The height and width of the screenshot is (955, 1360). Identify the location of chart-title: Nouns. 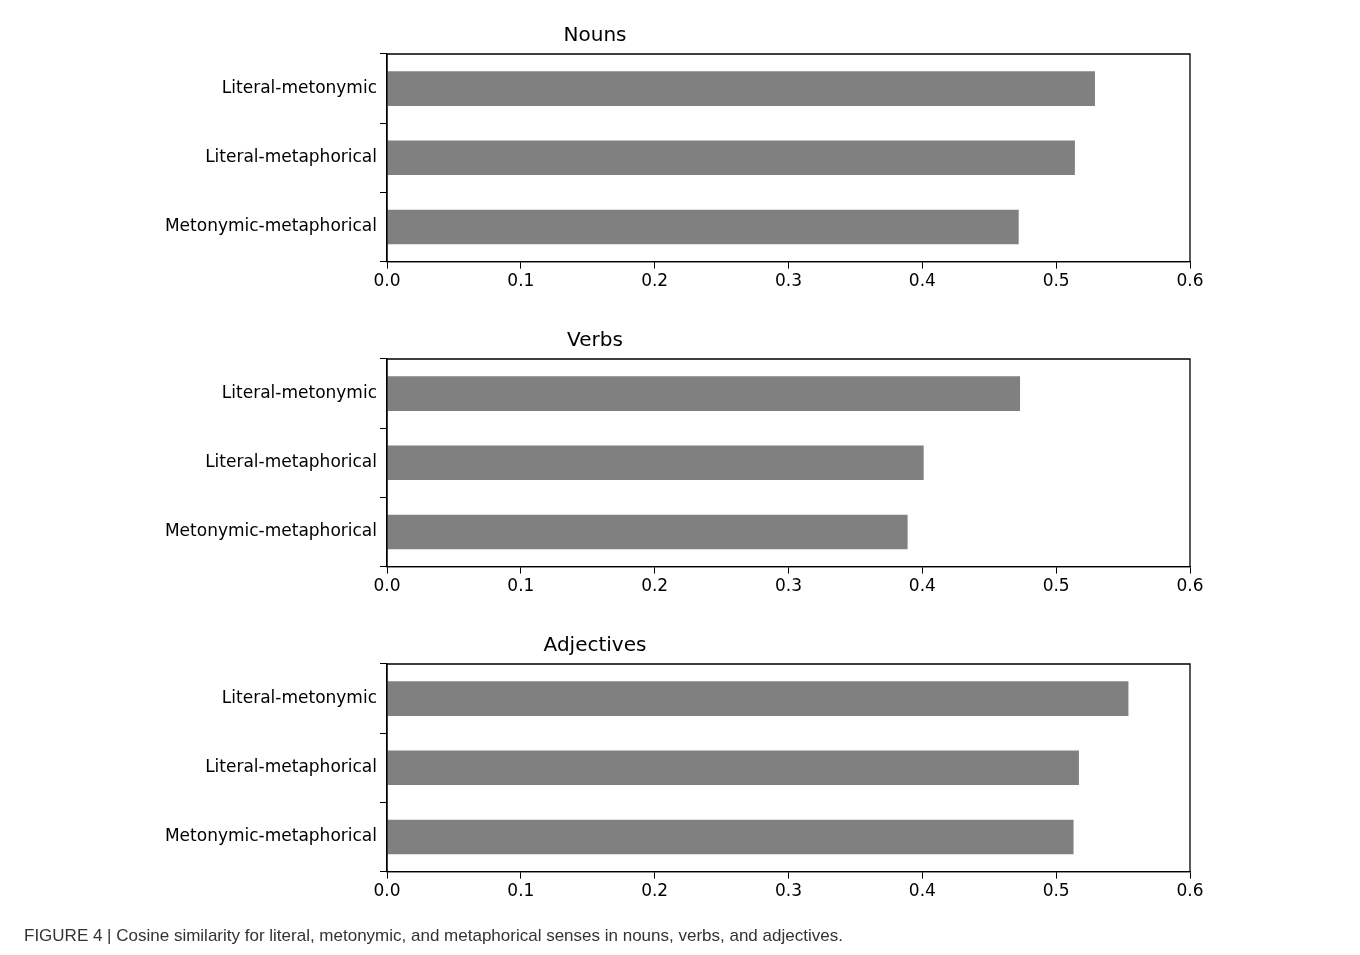
(595, 34).